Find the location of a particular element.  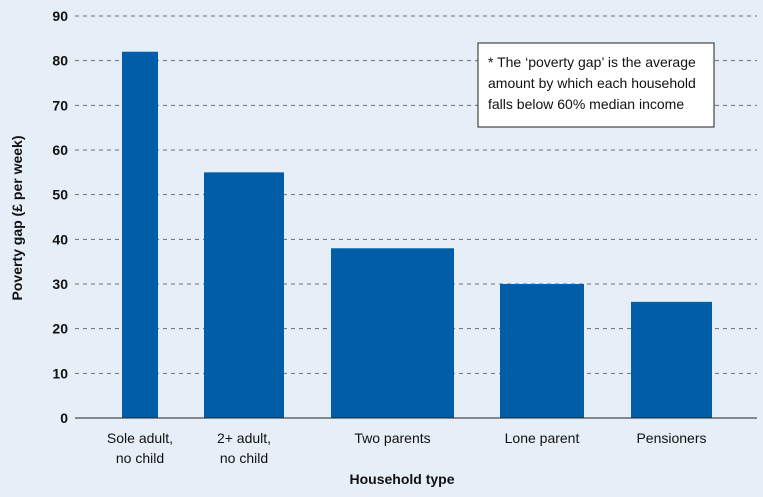

x-axis-title: Household type is located at coordinates (401, 479).